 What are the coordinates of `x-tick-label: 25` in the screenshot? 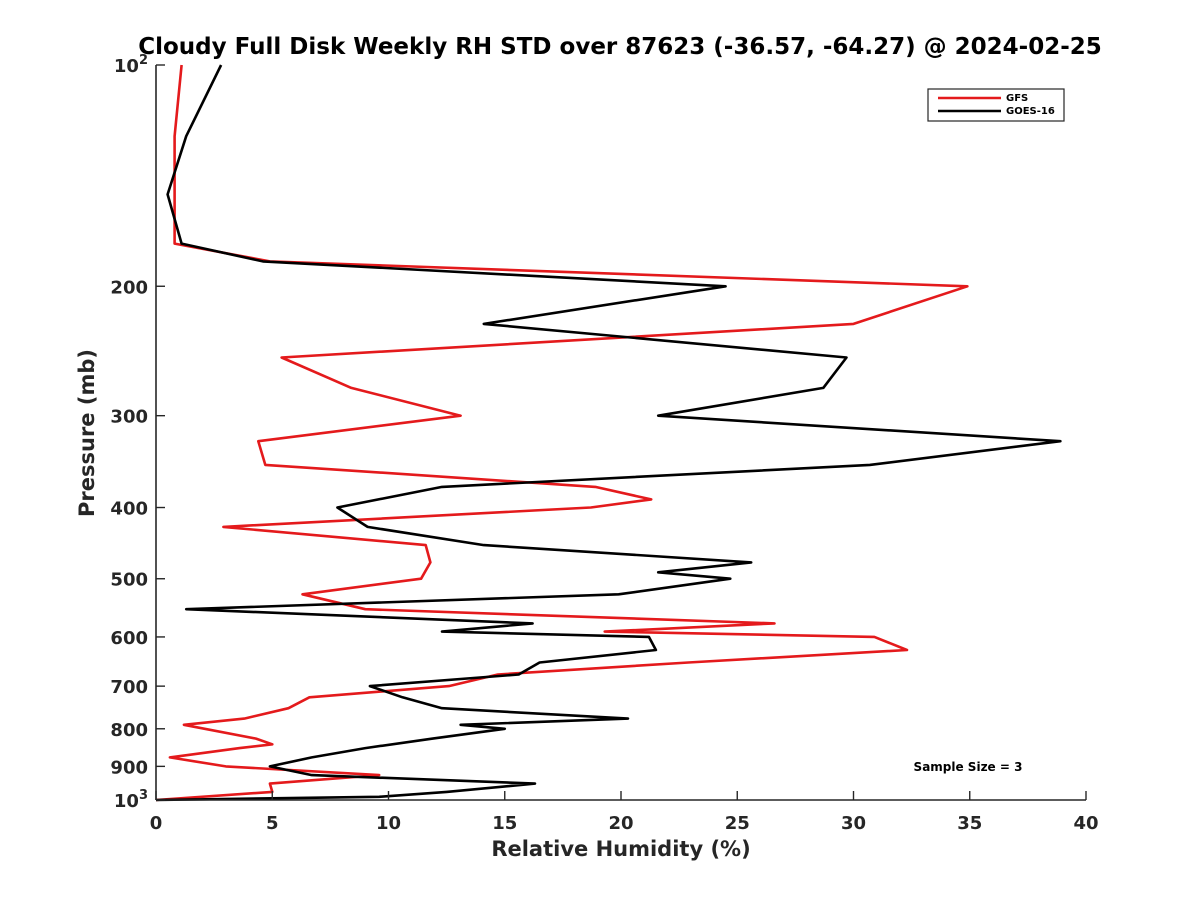 It's located at (737, 823).